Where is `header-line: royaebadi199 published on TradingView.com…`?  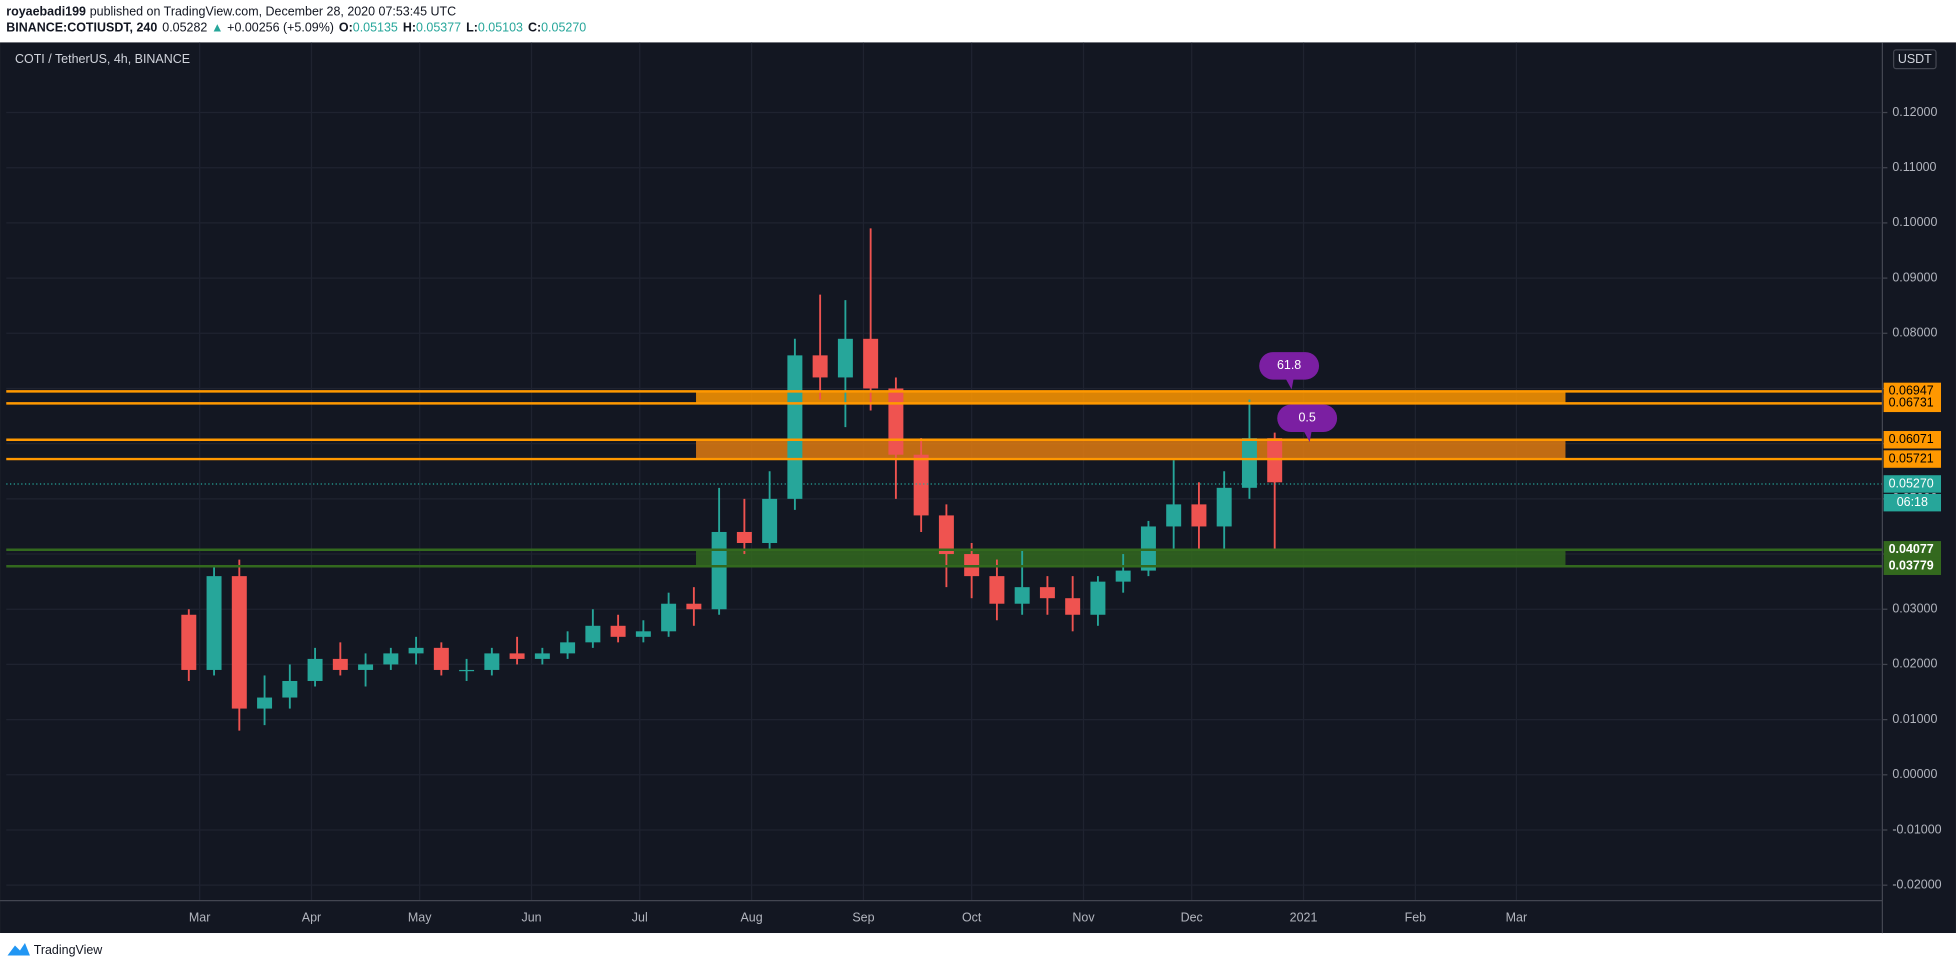 header-line: royaebadi199 published on TradingView.com… is located at coordinates (231, 12).